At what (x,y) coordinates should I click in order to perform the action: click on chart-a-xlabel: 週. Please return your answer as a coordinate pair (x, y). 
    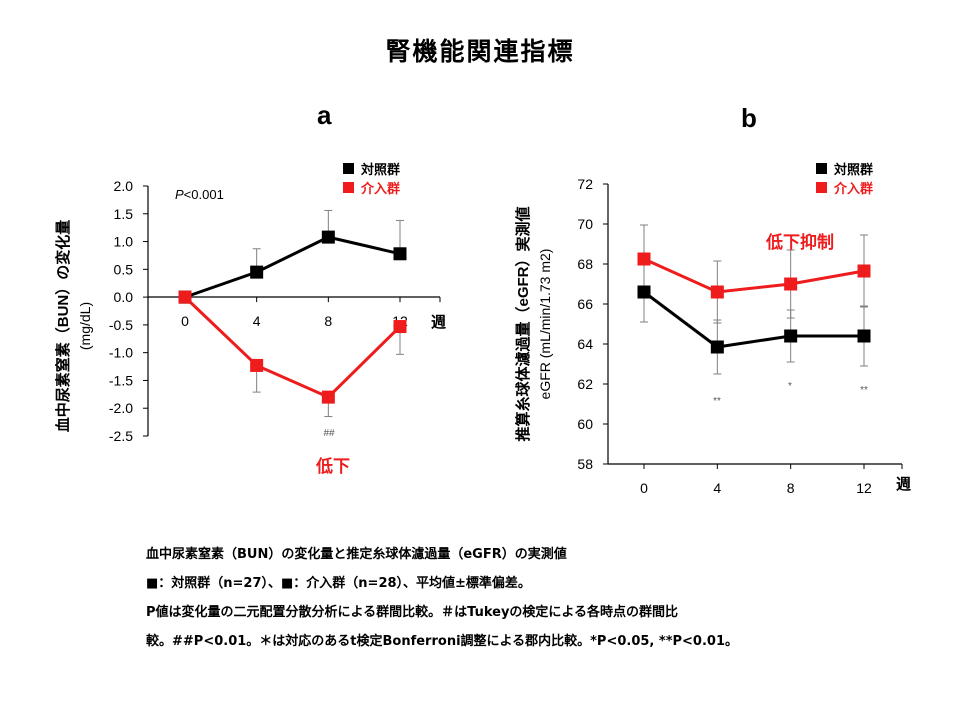
    Looking at the image, I should click on (438, 322).